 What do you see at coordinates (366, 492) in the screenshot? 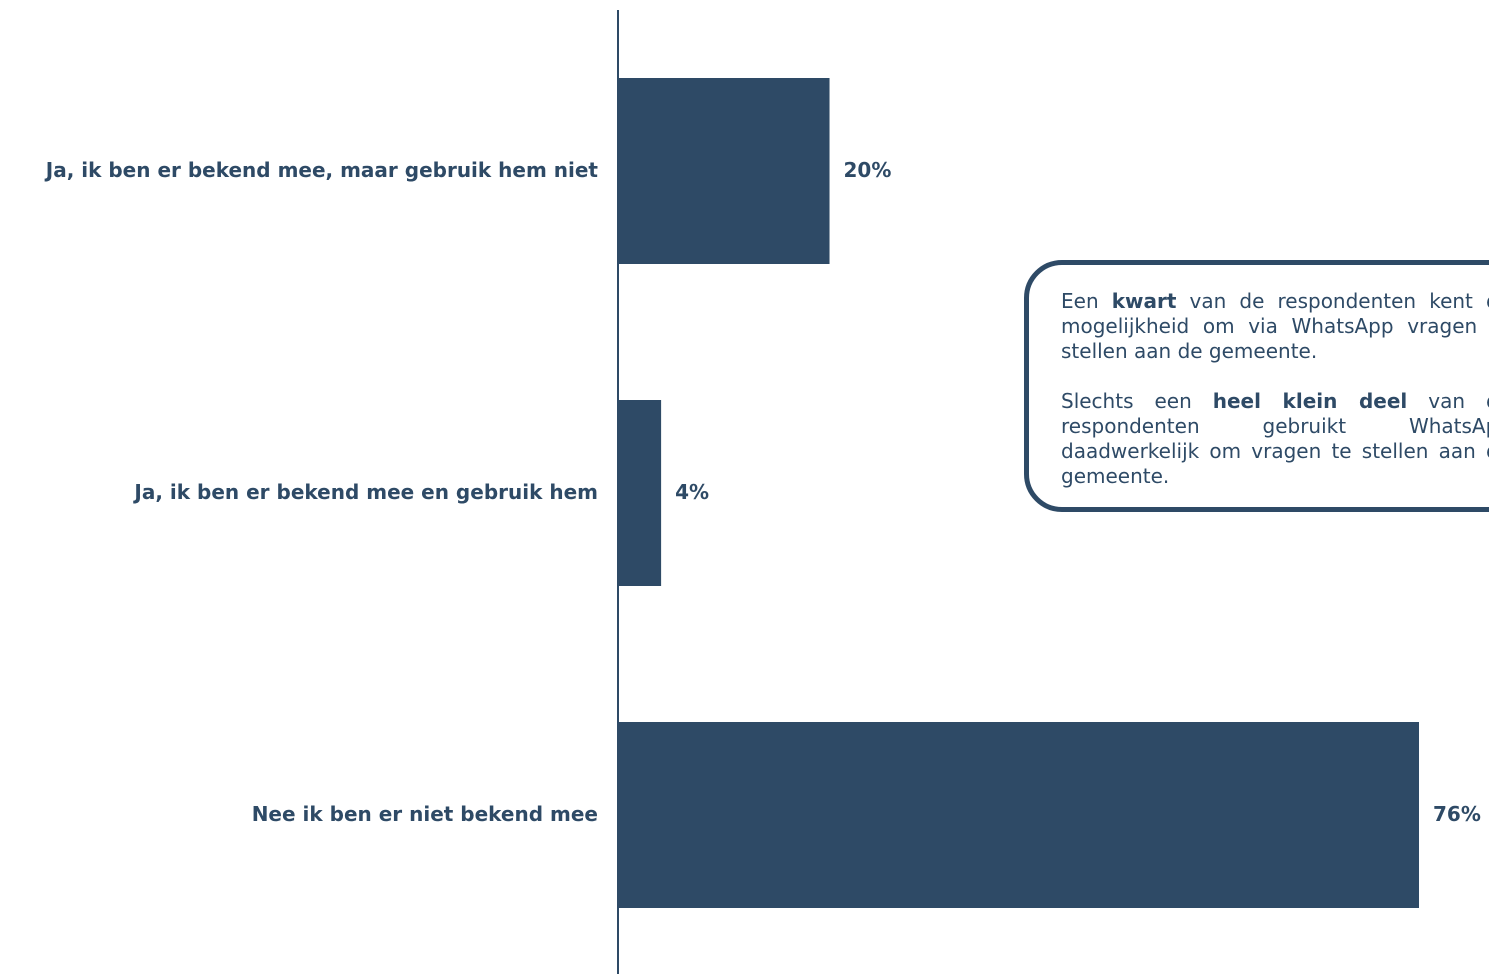
I see `category-label-2: Ja, ik ben er bekend mee en gebruik hem` at bounding box center [366, 492].